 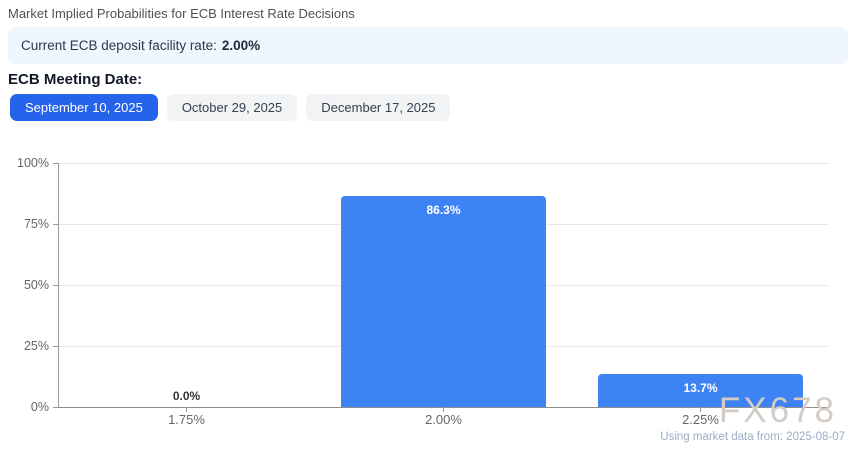 I want to click on deposit-rate-banner: Current ECB deposit facility rate: 2.00%, so click(x=428, y=45).